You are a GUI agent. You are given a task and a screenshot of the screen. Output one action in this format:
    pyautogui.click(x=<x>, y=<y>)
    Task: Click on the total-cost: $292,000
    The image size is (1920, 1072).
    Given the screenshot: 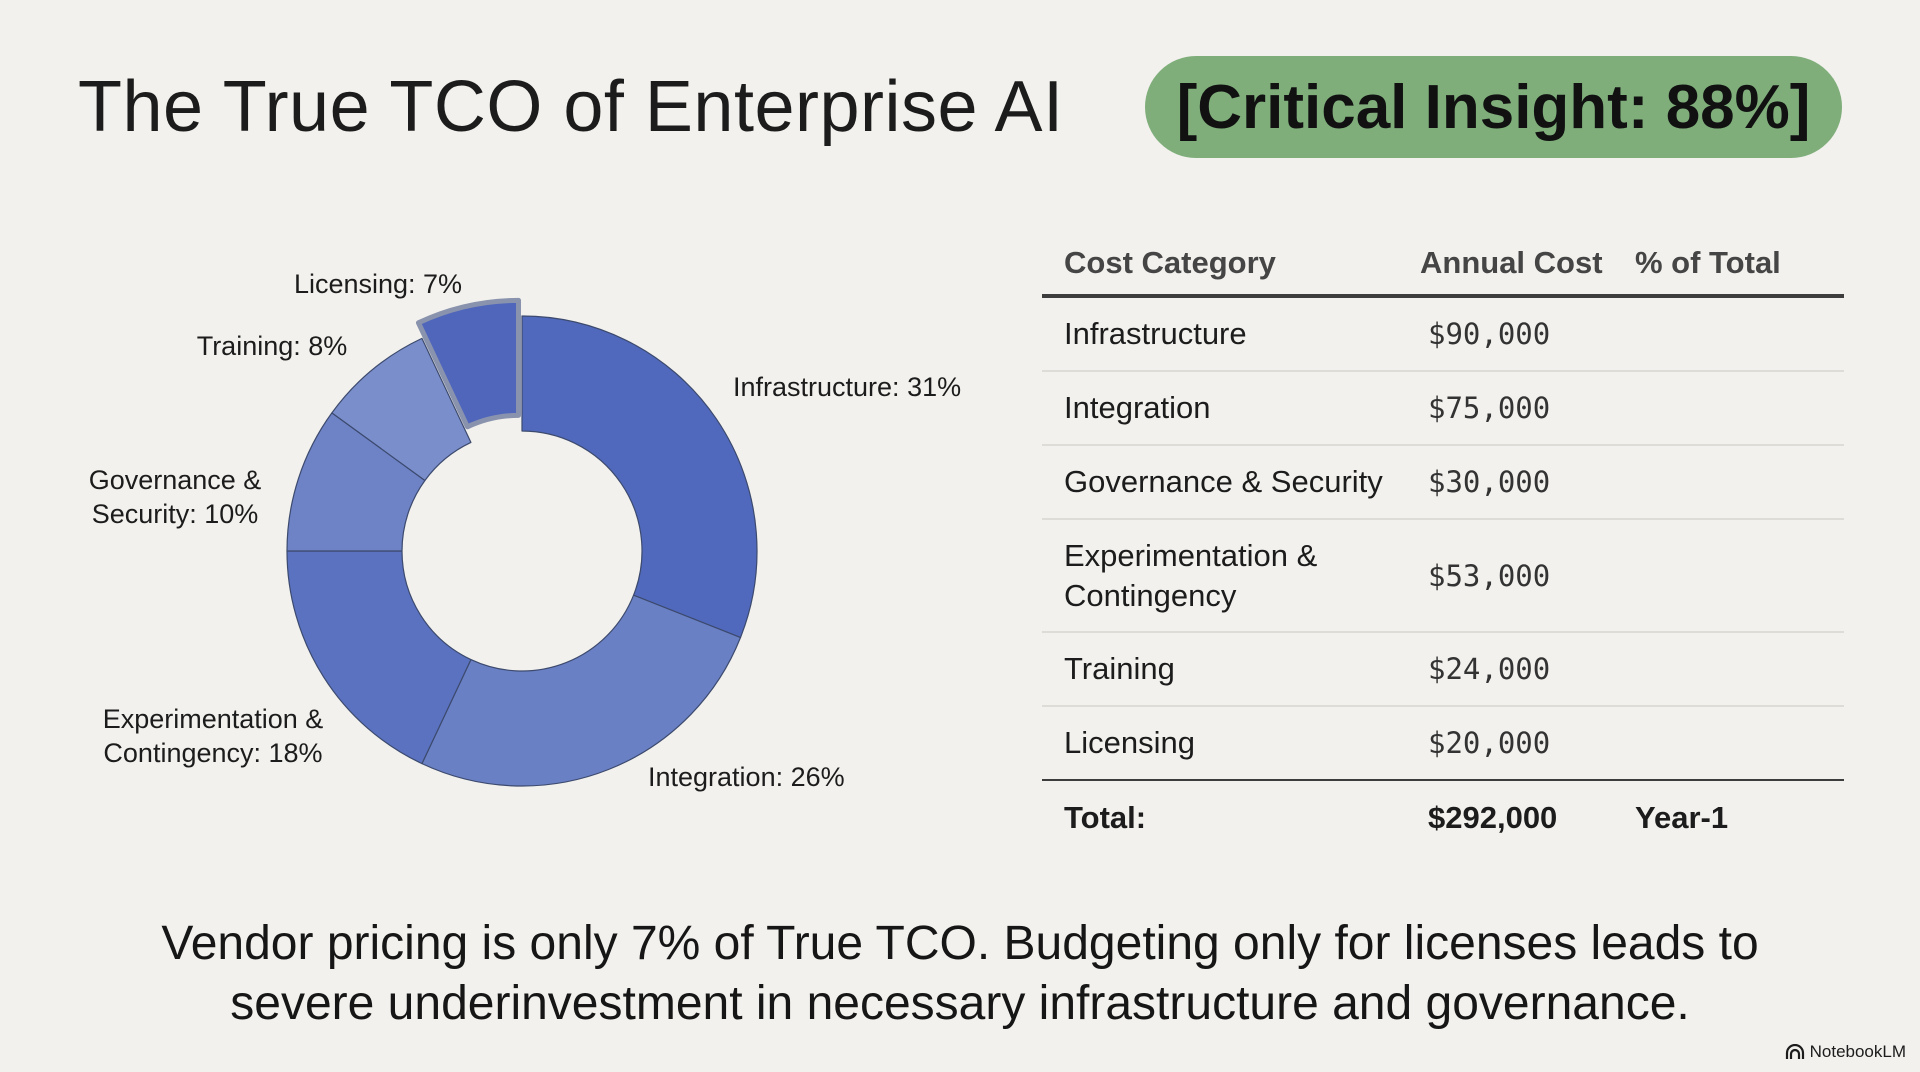 What is the action you would take?
    pyautogui.click(x=1493, y=817)
    